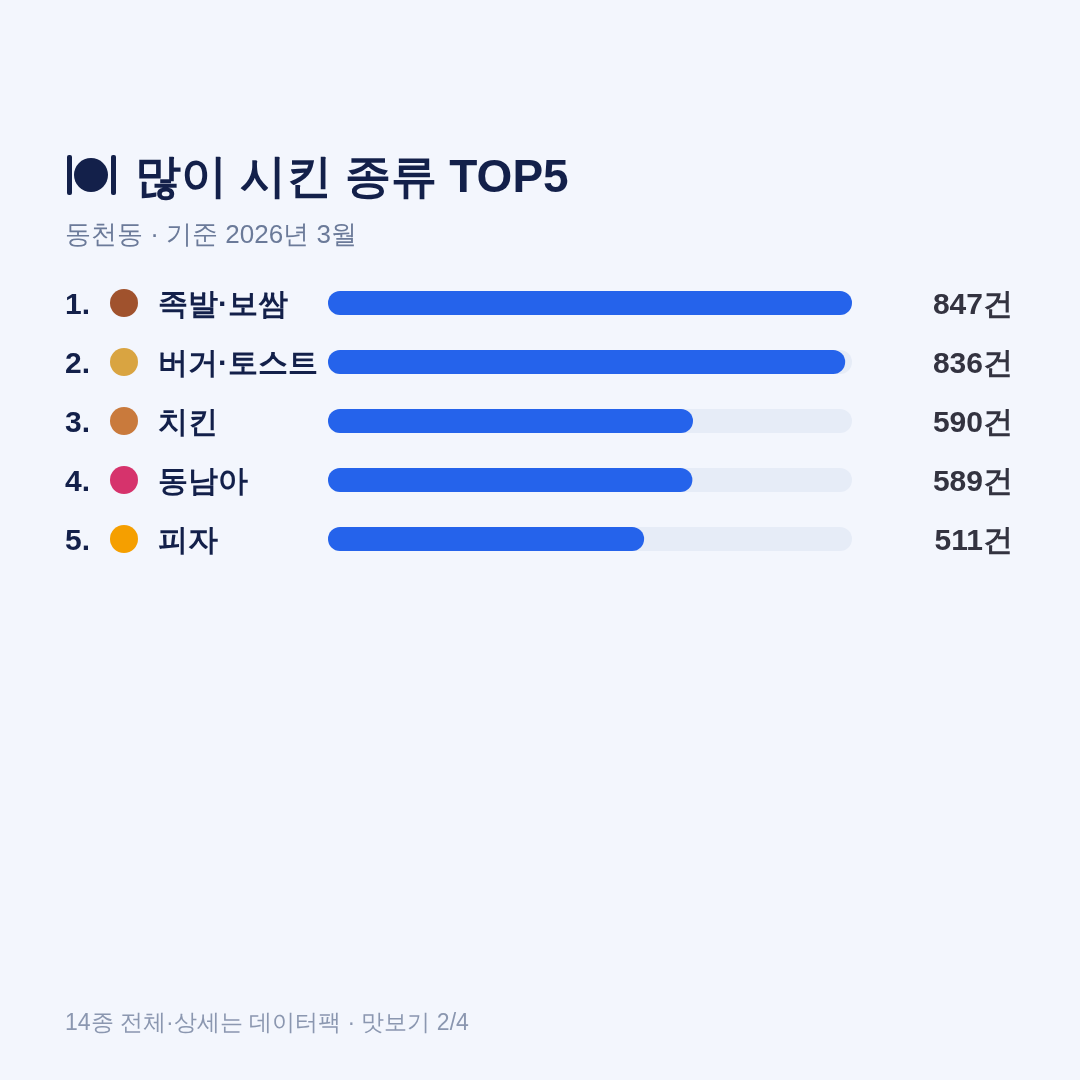 This screenshot has width=1080, height=1080. Describe the element at coordinates (973, 539) in the screenshot. I see `data-label: 511건` at that location.